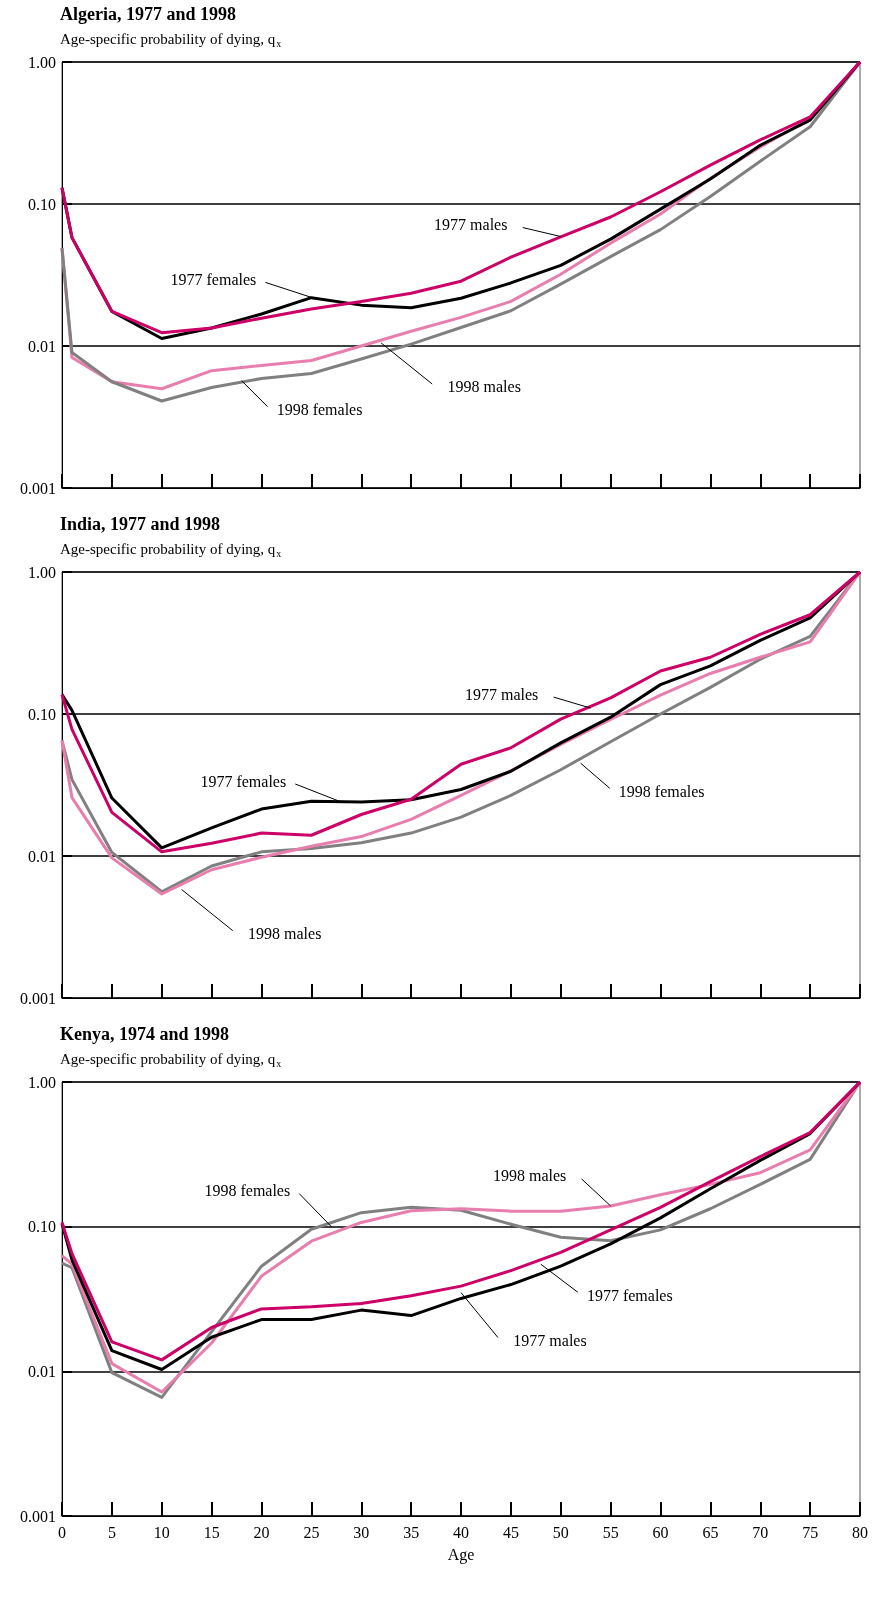 The image size is (882, 1604). What do you see at coordinates (211, 1532) in the screenshot?
I see `x-tick-label: 15` at bounding box center [211, 1532].